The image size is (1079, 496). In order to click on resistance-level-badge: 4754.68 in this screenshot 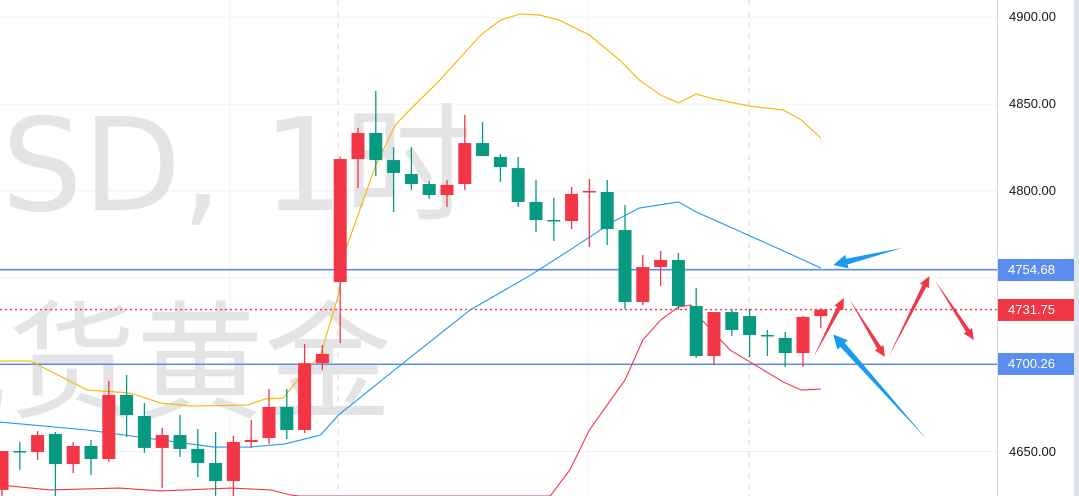, I will do `click(1036, 269)`.